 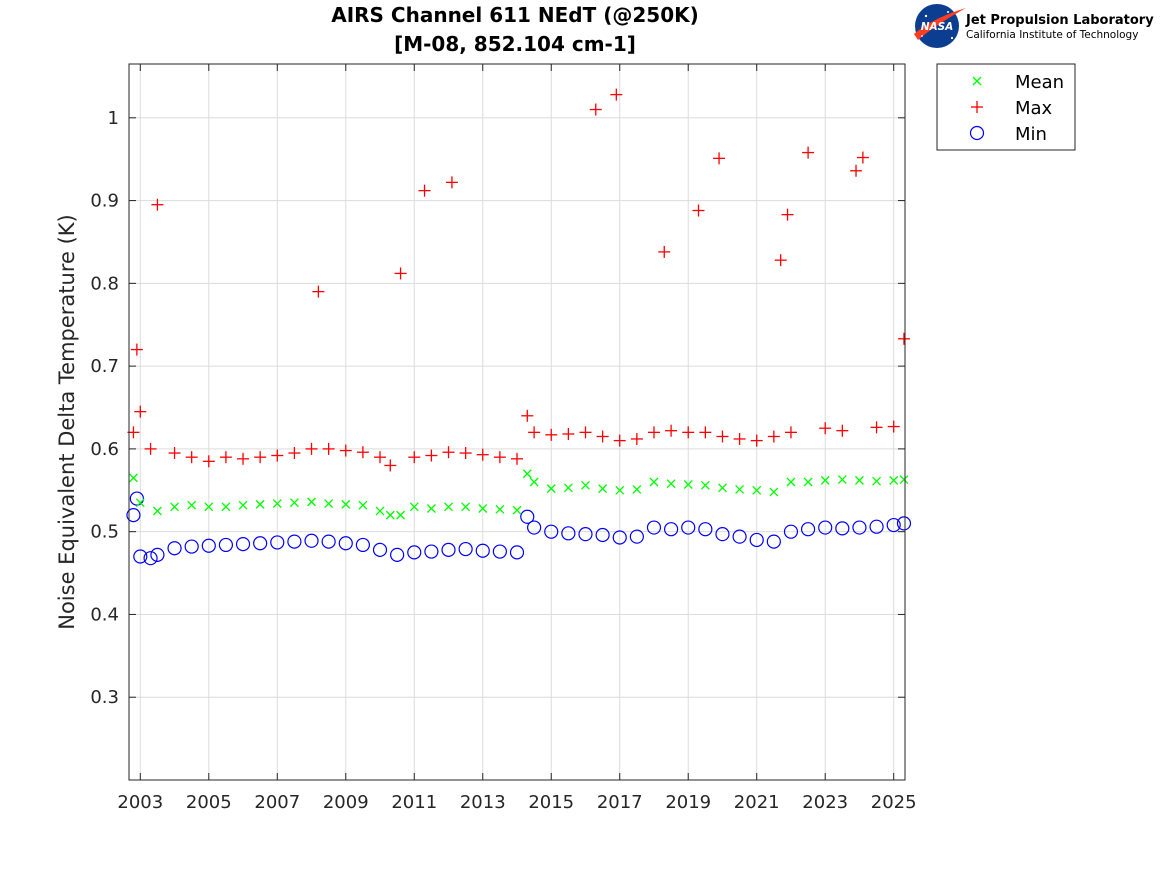 What do you see at coordinates (277, 802) in the screenshot?
I see `x-tick-label: 2007` at bounding box center [277, 802].